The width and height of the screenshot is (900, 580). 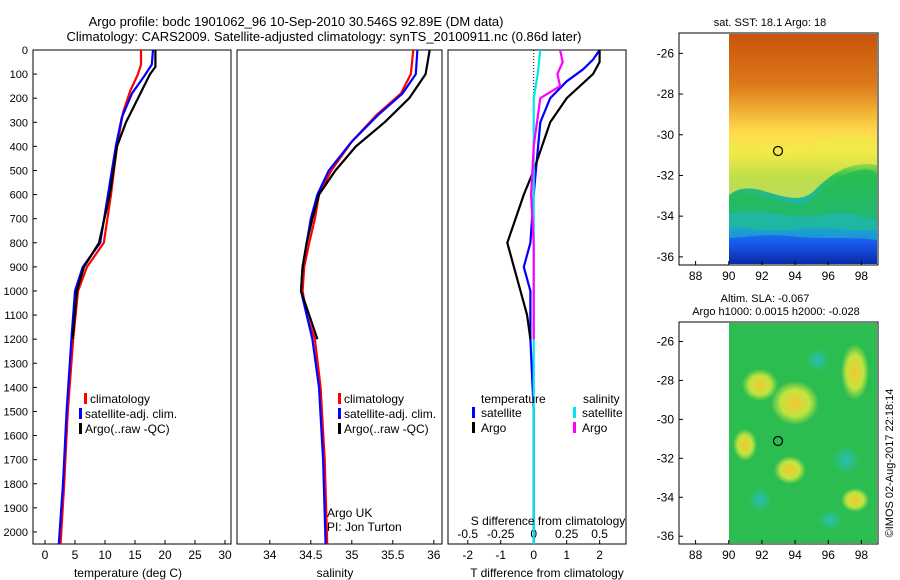 I want to click on temperature-xtick-30: 30, so click(x=225, y=555).